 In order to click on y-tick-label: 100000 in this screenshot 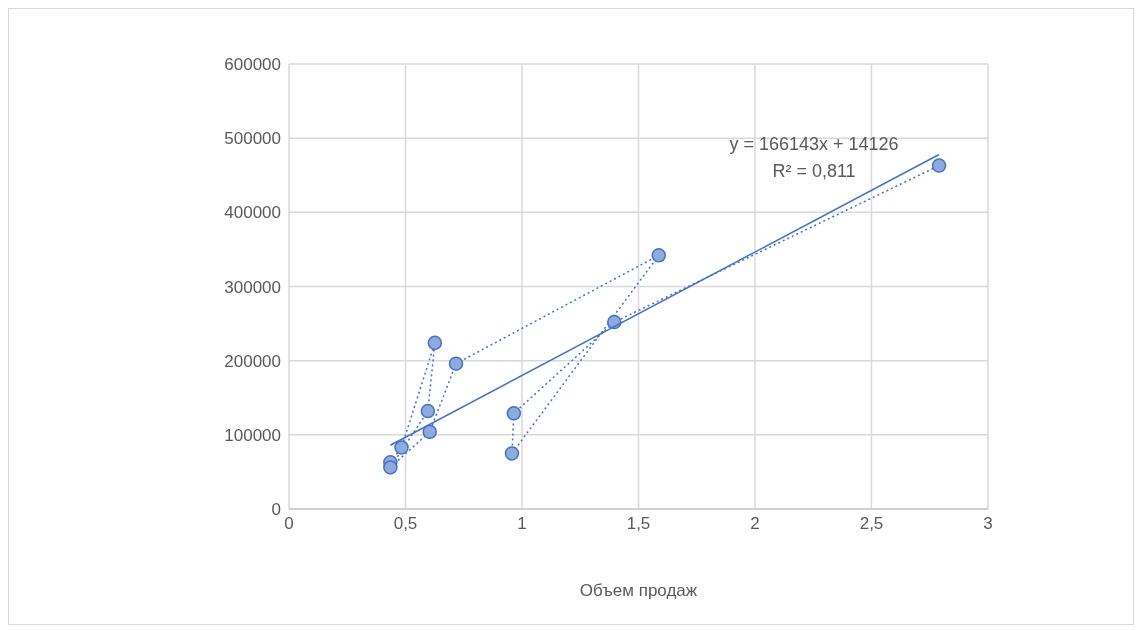, I will do `click(252, 435)`.